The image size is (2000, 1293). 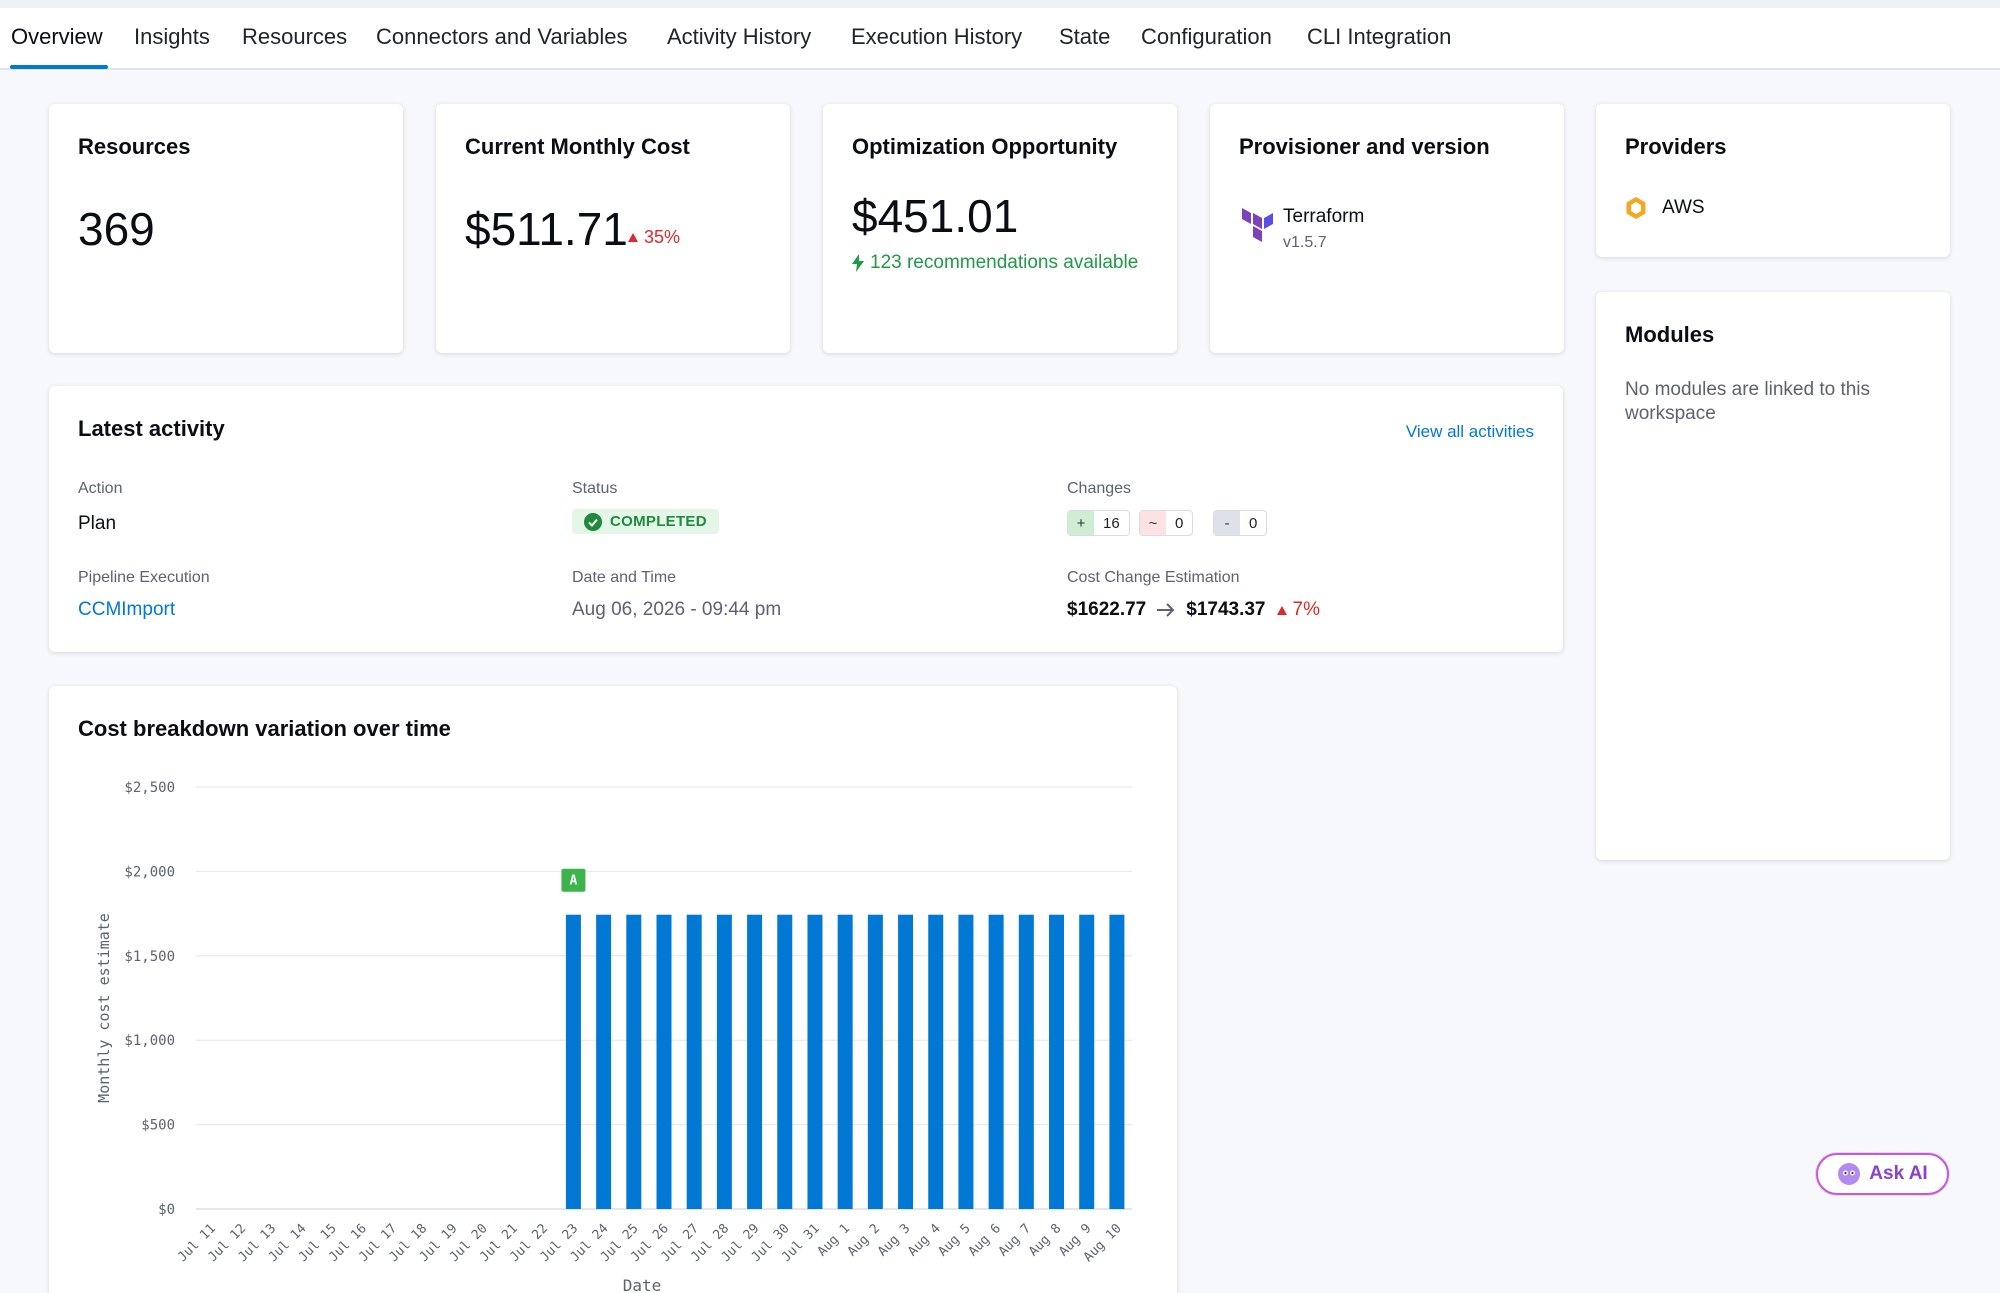 I want to click on x-tick-label: Aug 2, so click(x=864, y=1240).